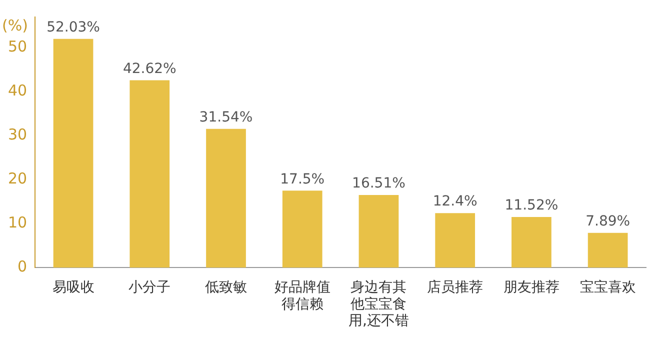 The width and height of the screenshot is (656, 342). What do you see at coordinates (226, 118) in the screenshot?
I see `data-label: 31.54%` at bounding box center [226, 118].